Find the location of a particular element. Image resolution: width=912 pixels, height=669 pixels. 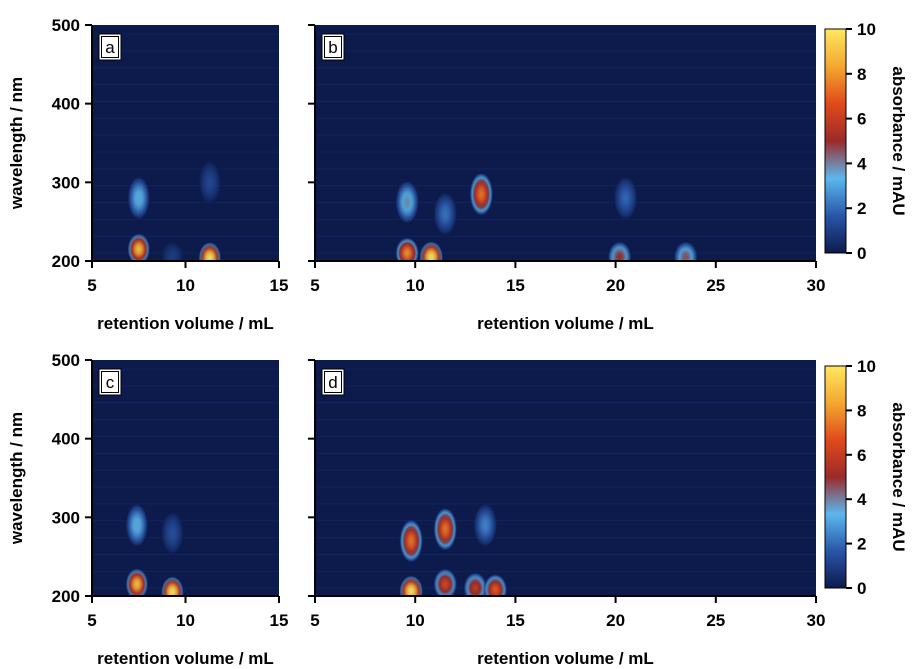

panel-letter-inner-box is located at coordinates (333, 382).